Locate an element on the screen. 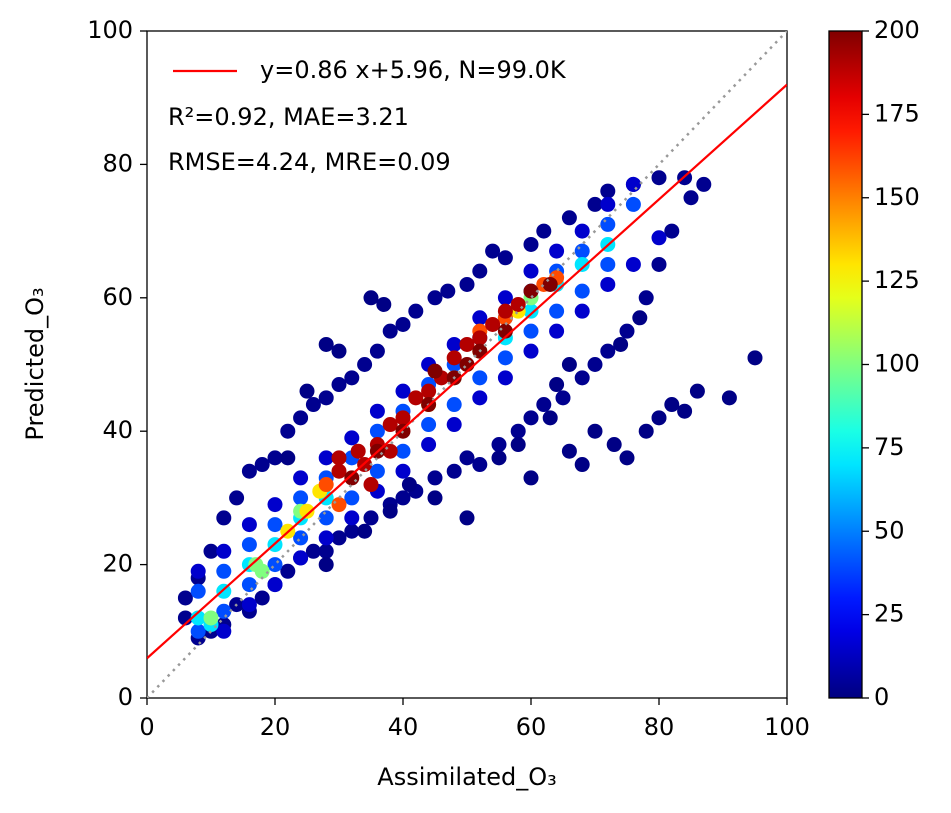 The image size is (951, 813). legend-label: y=0.86 x+5.96, N=99.0K is located at coordinates (413, 70).